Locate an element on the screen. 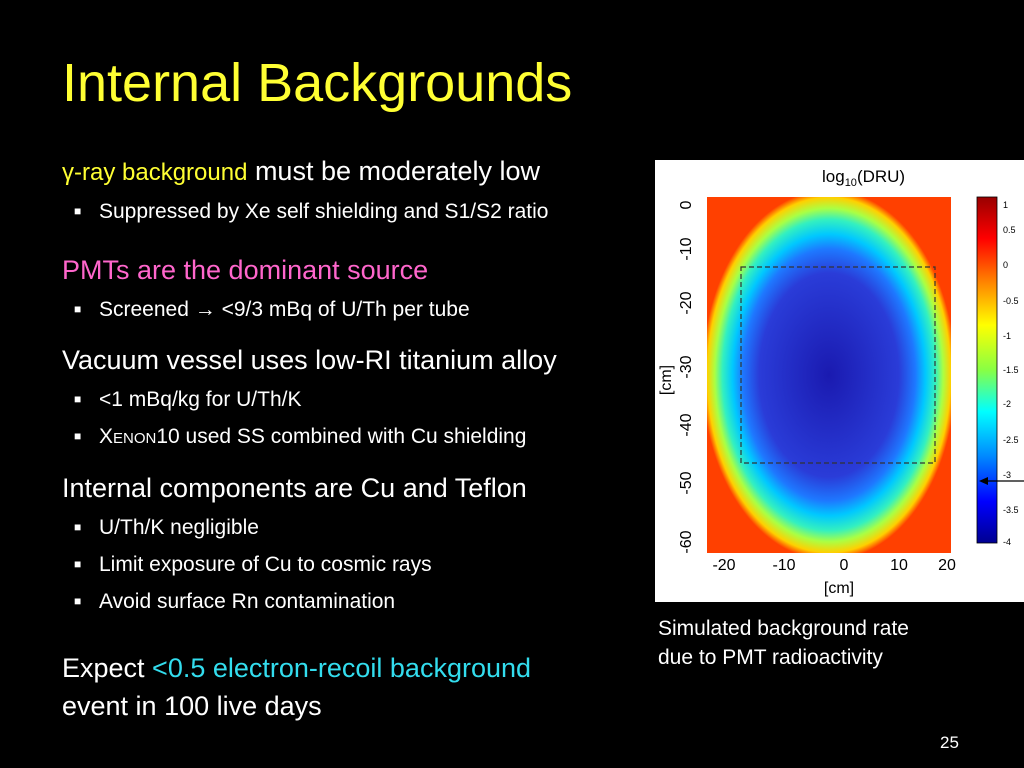  bullet-cosmic-rays: ■ Limit exposure of Cu to cosmic rays is located at coordinates (253, 564).